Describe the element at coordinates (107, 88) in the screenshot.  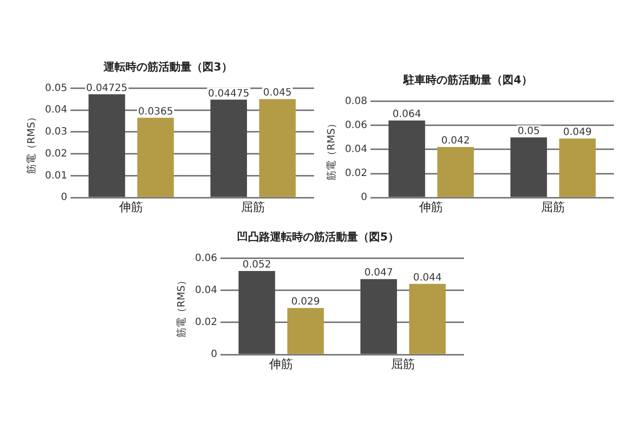
I see `data-label: 0.04725` at that location.